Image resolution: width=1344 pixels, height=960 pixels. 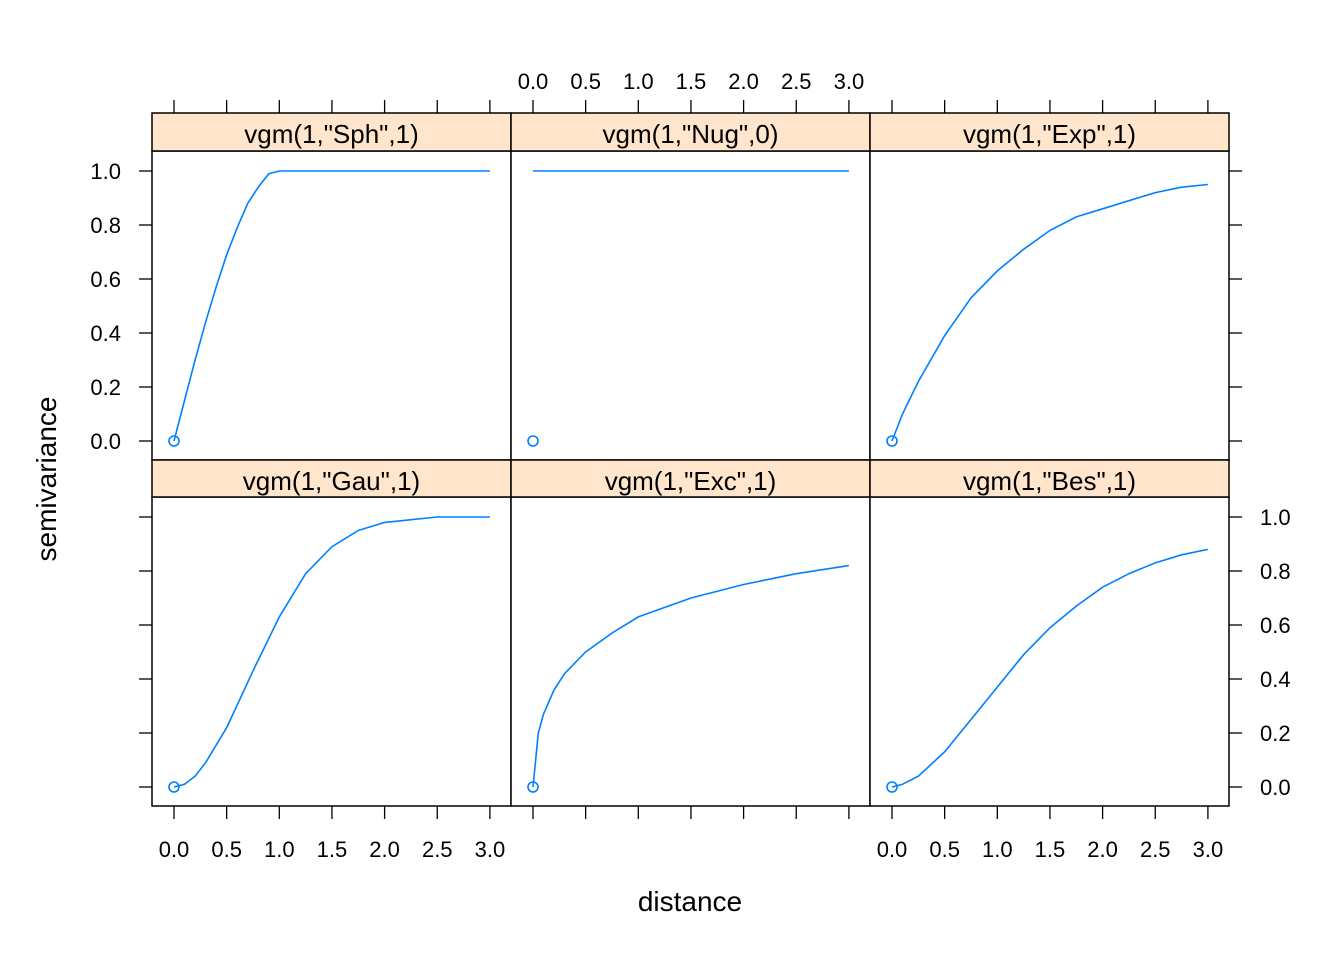 I want to click on panel-title: vgm(1,"Bes",1), so click(x=1049, y=481).